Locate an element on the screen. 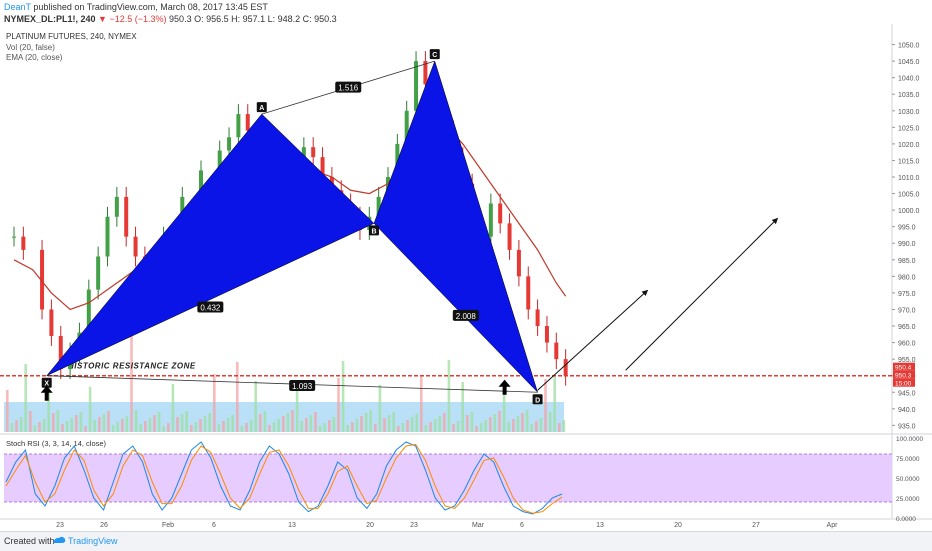 Image resolution: width=932 pixels, height=551 pixels. resistance-zone-label: HISTORIC RESISTANCE ZONE is located at coordinates (132, 366).